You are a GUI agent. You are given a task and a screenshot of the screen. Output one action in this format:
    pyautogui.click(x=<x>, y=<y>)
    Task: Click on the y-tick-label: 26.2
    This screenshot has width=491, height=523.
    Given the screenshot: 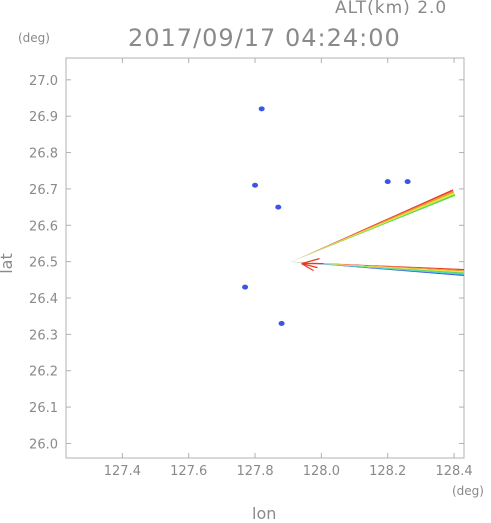 What is the action you would take?
    pyautogui.click(x=43, y=372)
    